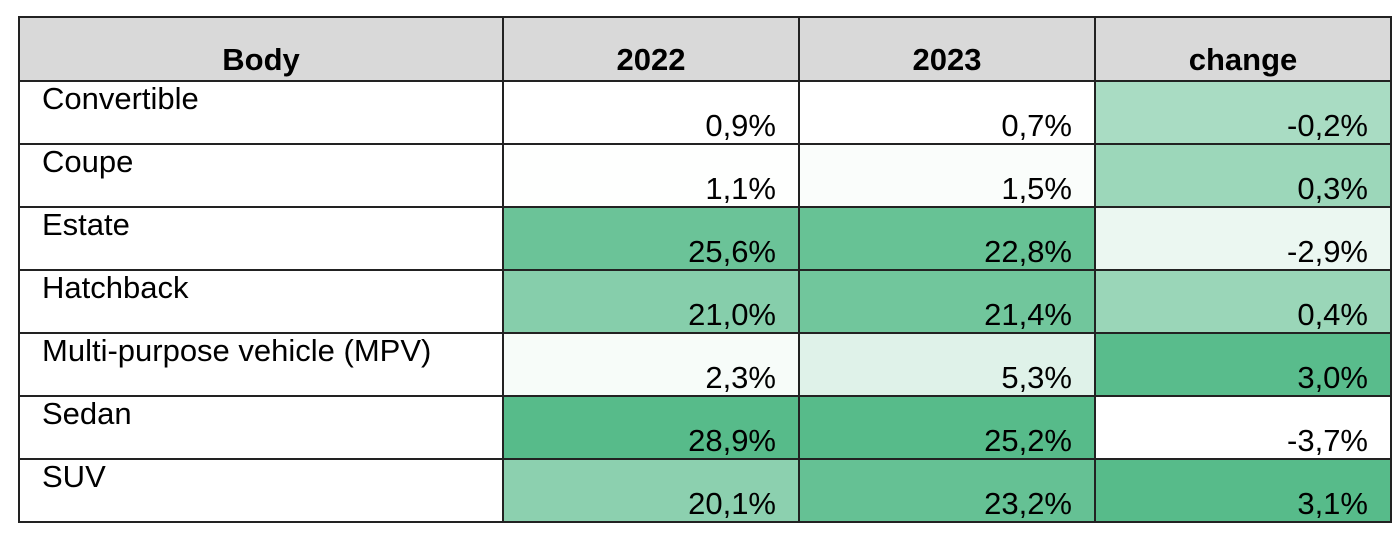  Describe the element at coordinates (1243, 112) in the screenshot. I see `value-cell: -0,2%` at that location.